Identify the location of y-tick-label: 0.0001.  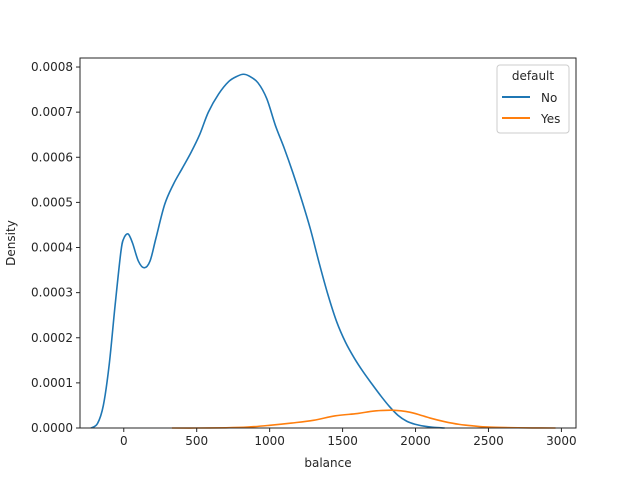
(52, 383).